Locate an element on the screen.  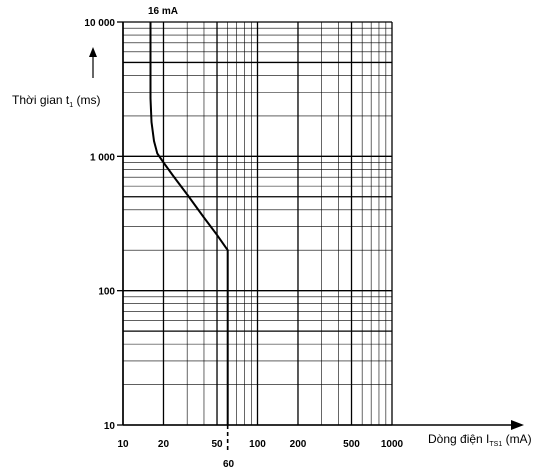
y-axis-label: Thời gian t1 (ms) is located at coordinates (56, 101).